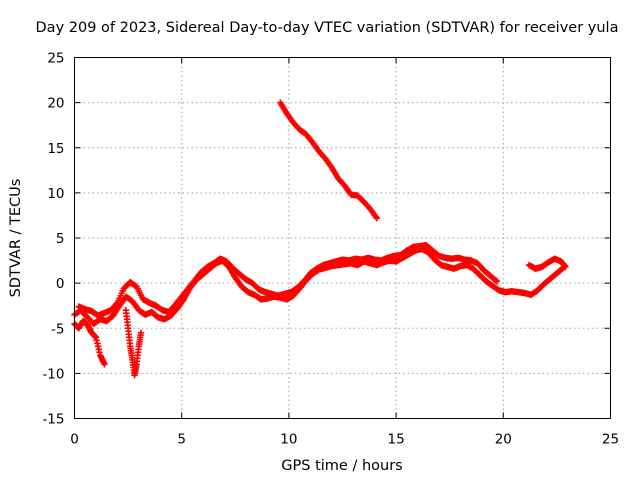 The width and height of the screenshot is (640, 480). What do you see at coordinates (57, 329) in the screenshot?
I see `y-tick-label-2: -5` at bounding box center [57, 329].